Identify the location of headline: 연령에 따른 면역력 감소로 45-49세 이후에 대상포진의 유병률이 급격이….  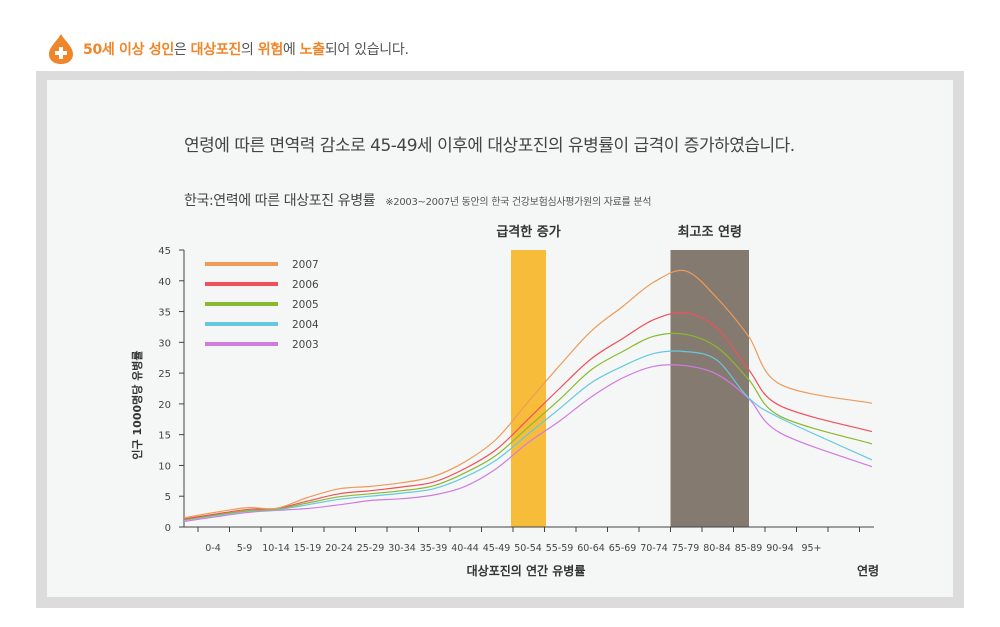
(489, 146).